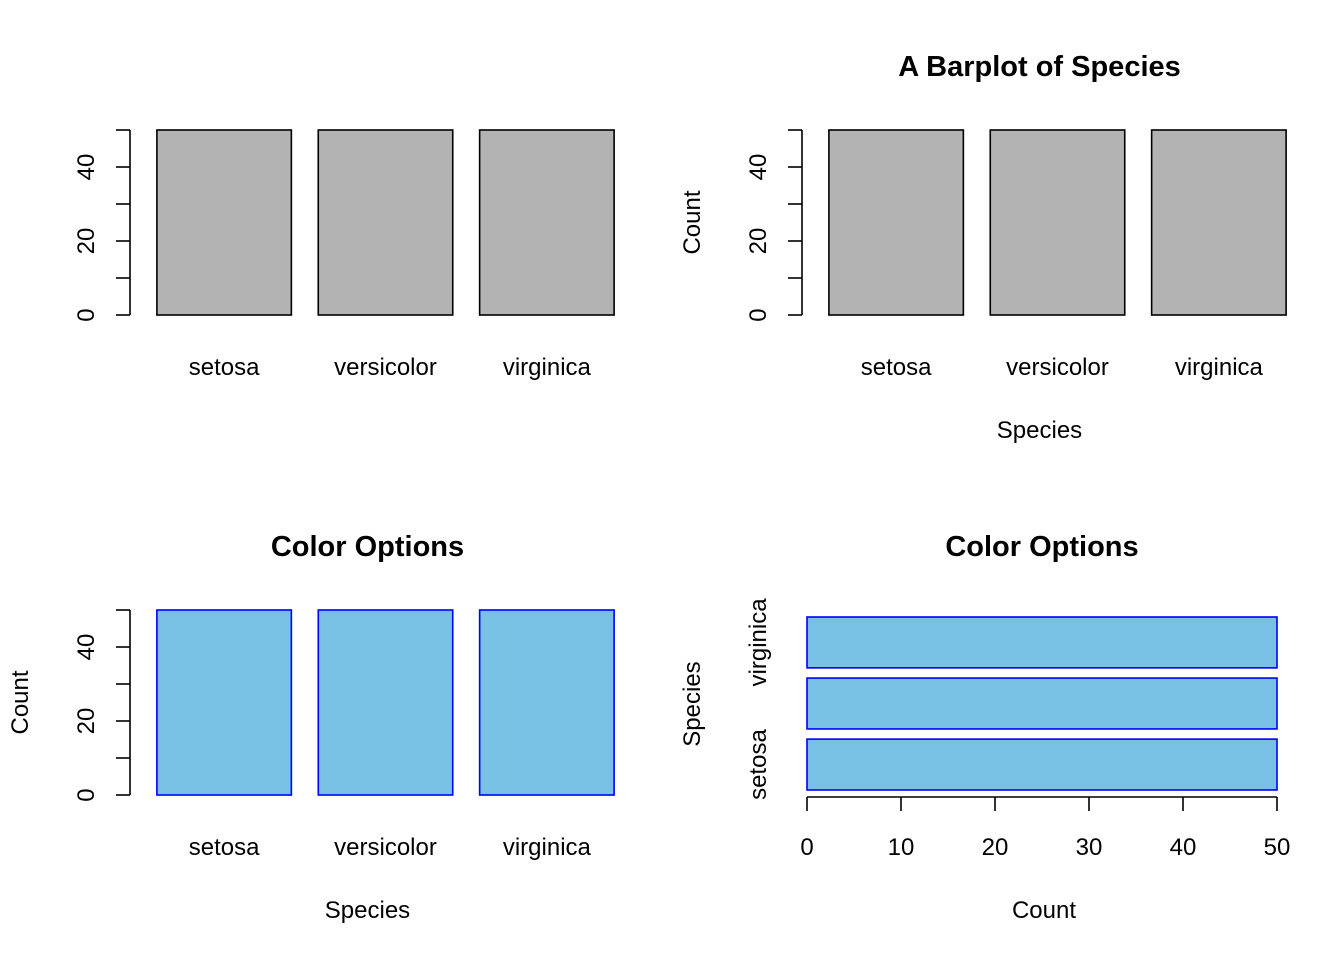 Image resolution: width=1344 pixels, height=960 pixels. What do you see at coordinates (692, 703) in the screenshot?
I see `y-axis-label: Species` at bounding box center [692, 703].